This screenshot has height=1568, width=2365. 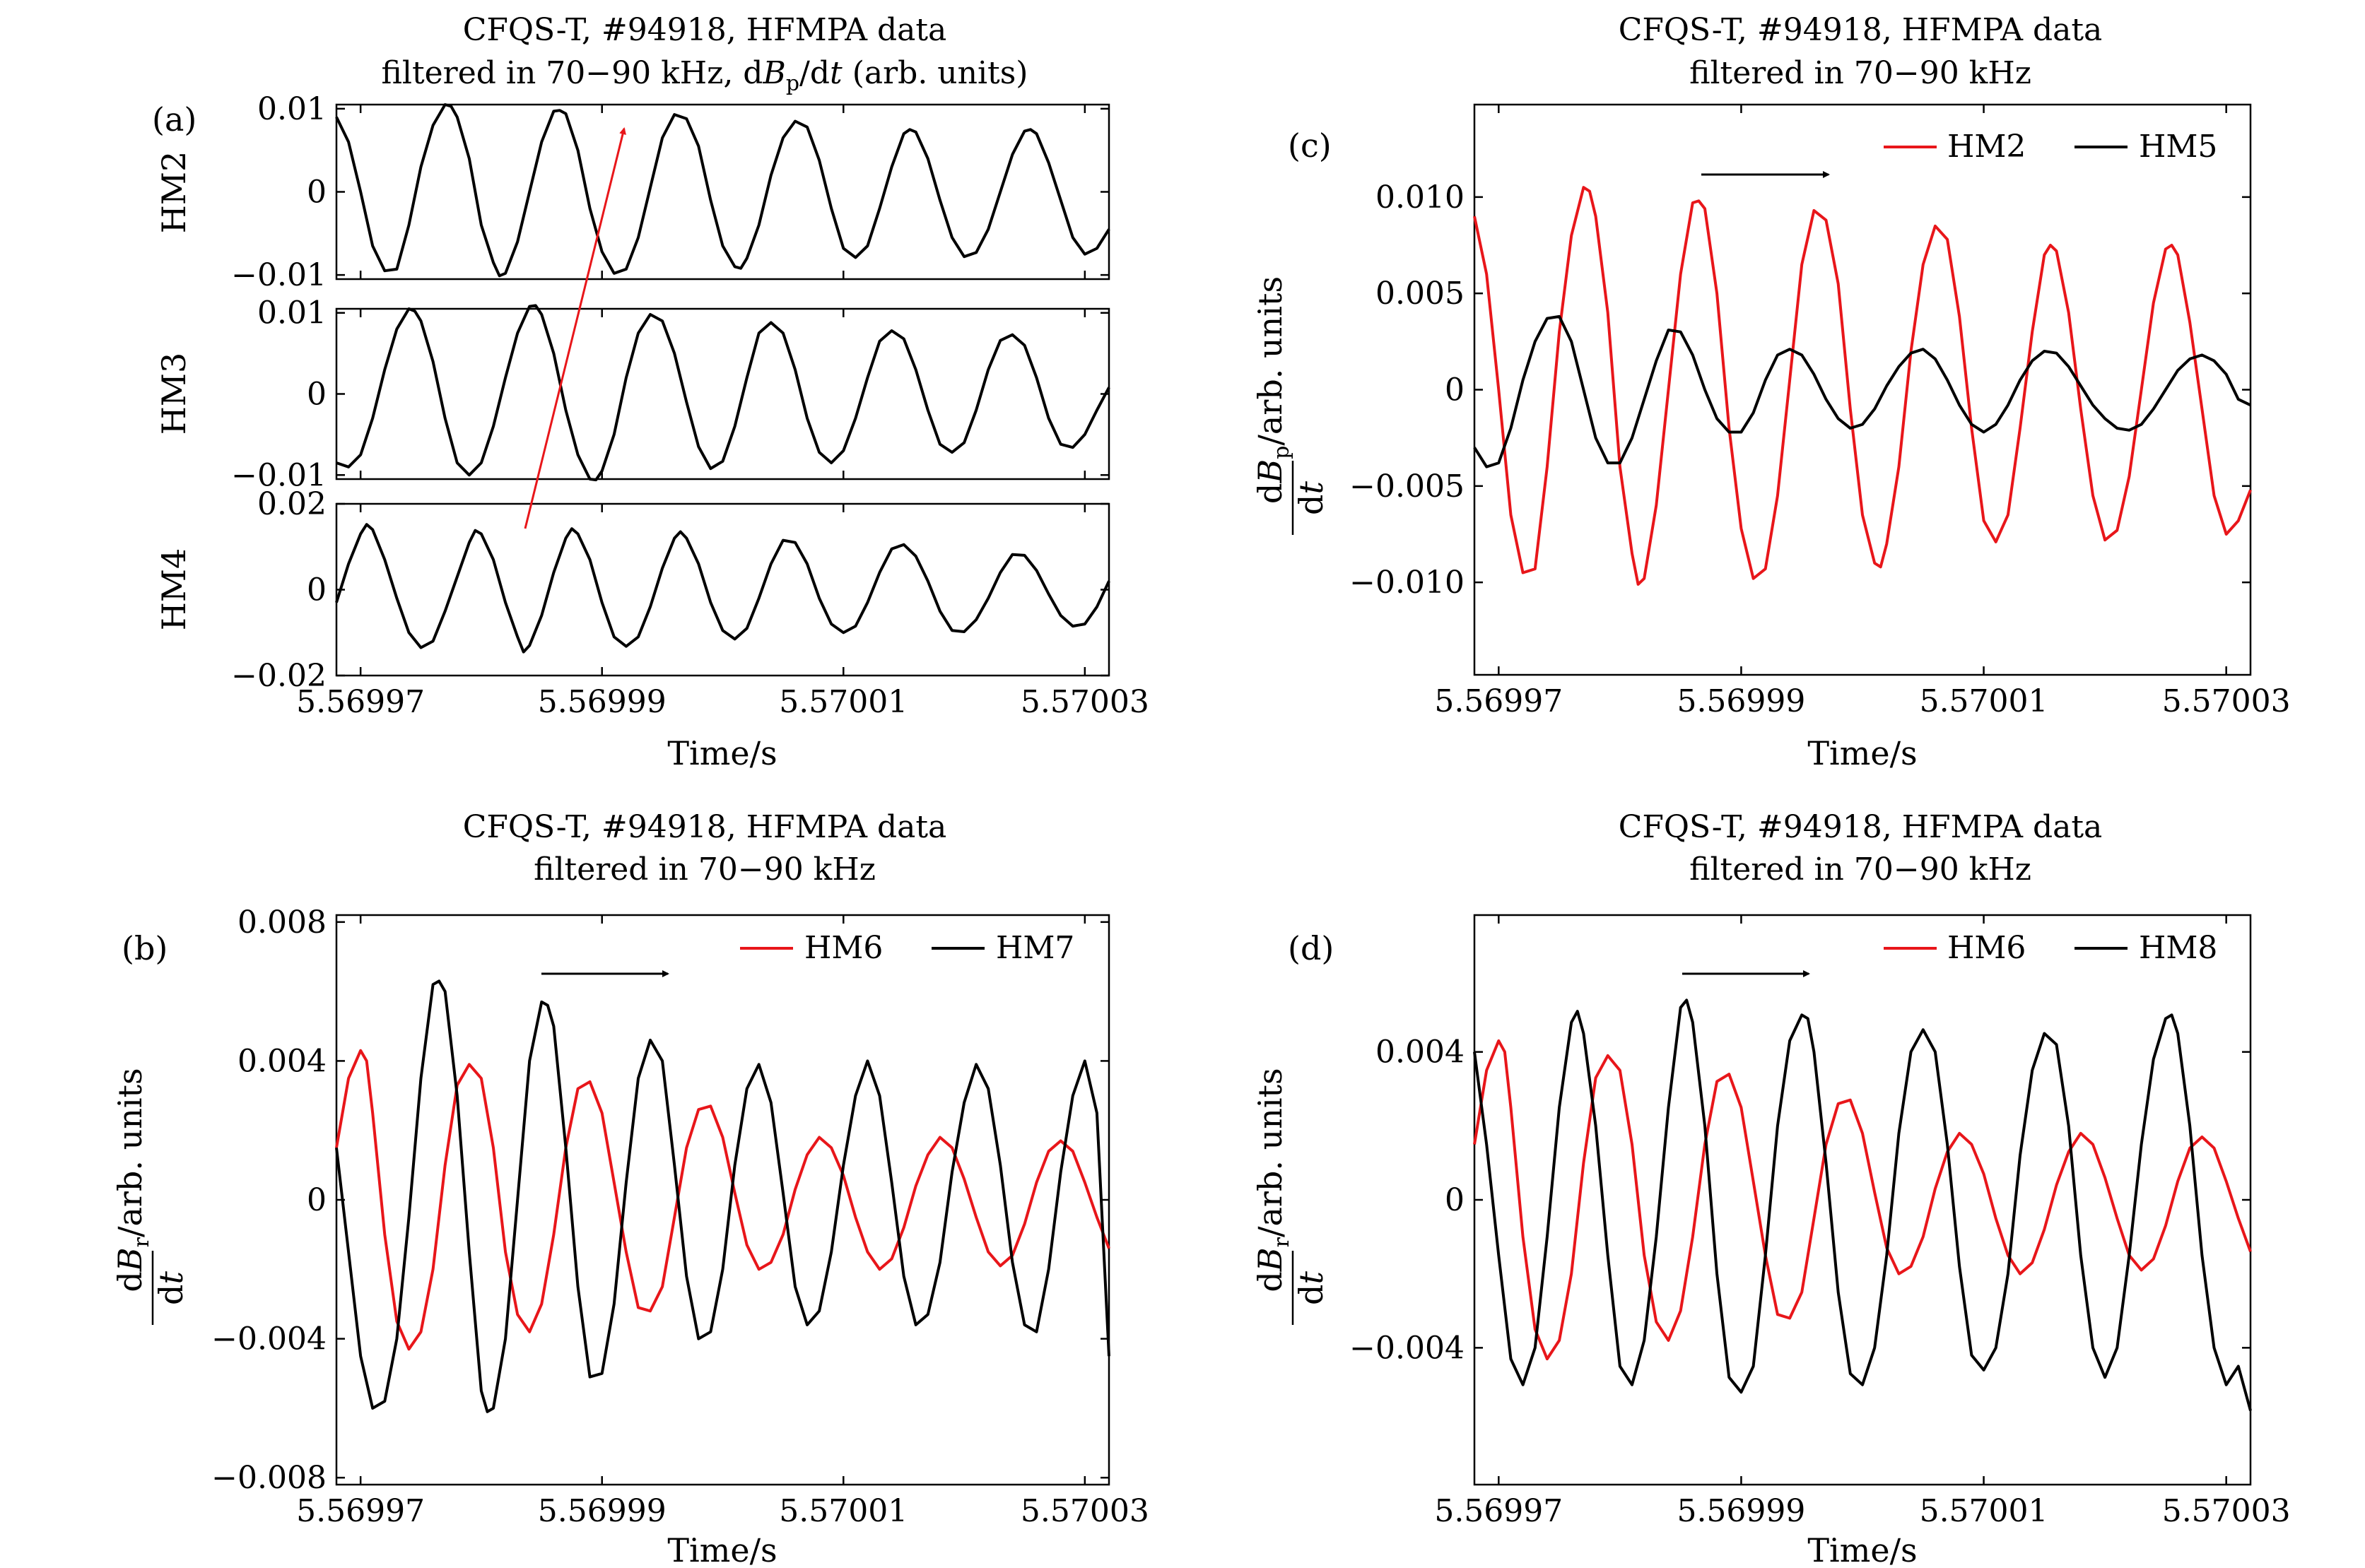 What do you see at coordinates (705, 30) in the screenshot?
I see `panel-a-title-line1: CFQS-T, #94918, HFMPA data` at bounding box center [705, 30].